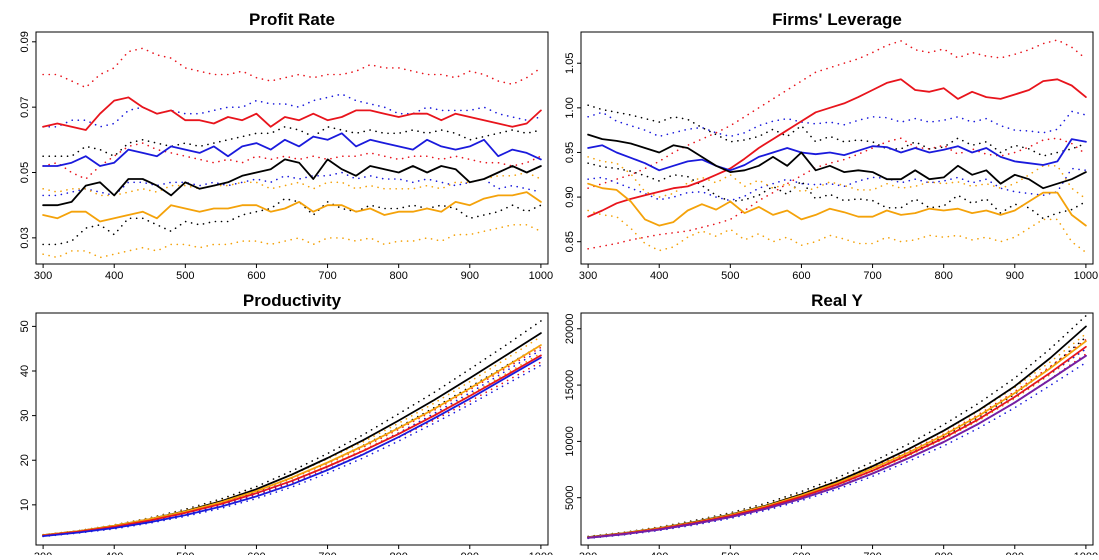 Image resolution: width=1099 pixels, height=560 pixels. Describe the element at coordinates (837, 19) in the screenshot. I see `chart-title: Firms' Leverage` at that location.